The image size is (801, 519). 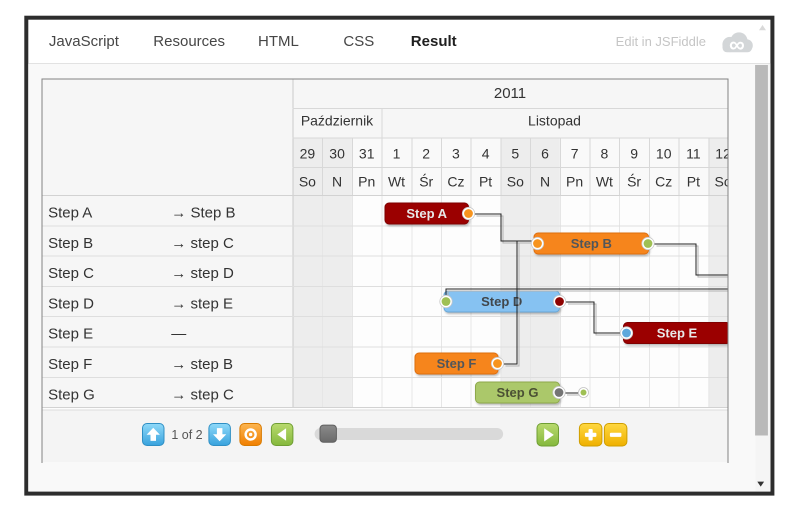 What do you see at coordinates (71, 273) in the screenshot?
I see `svg-text: Step C` at bounding box center [71, 273].